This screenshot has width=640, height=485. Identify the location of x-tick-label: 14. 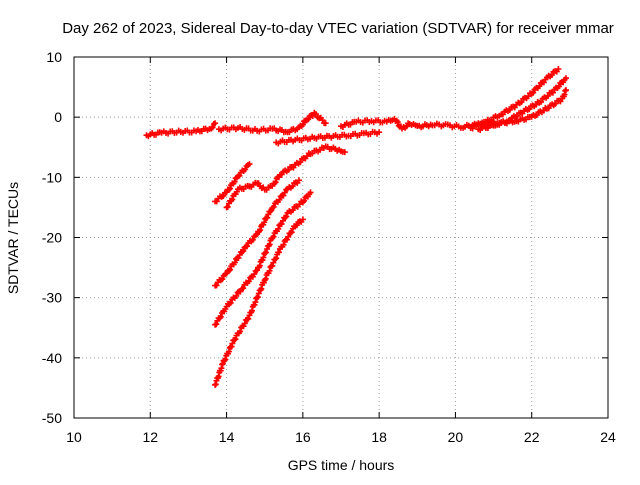
(227, 437).